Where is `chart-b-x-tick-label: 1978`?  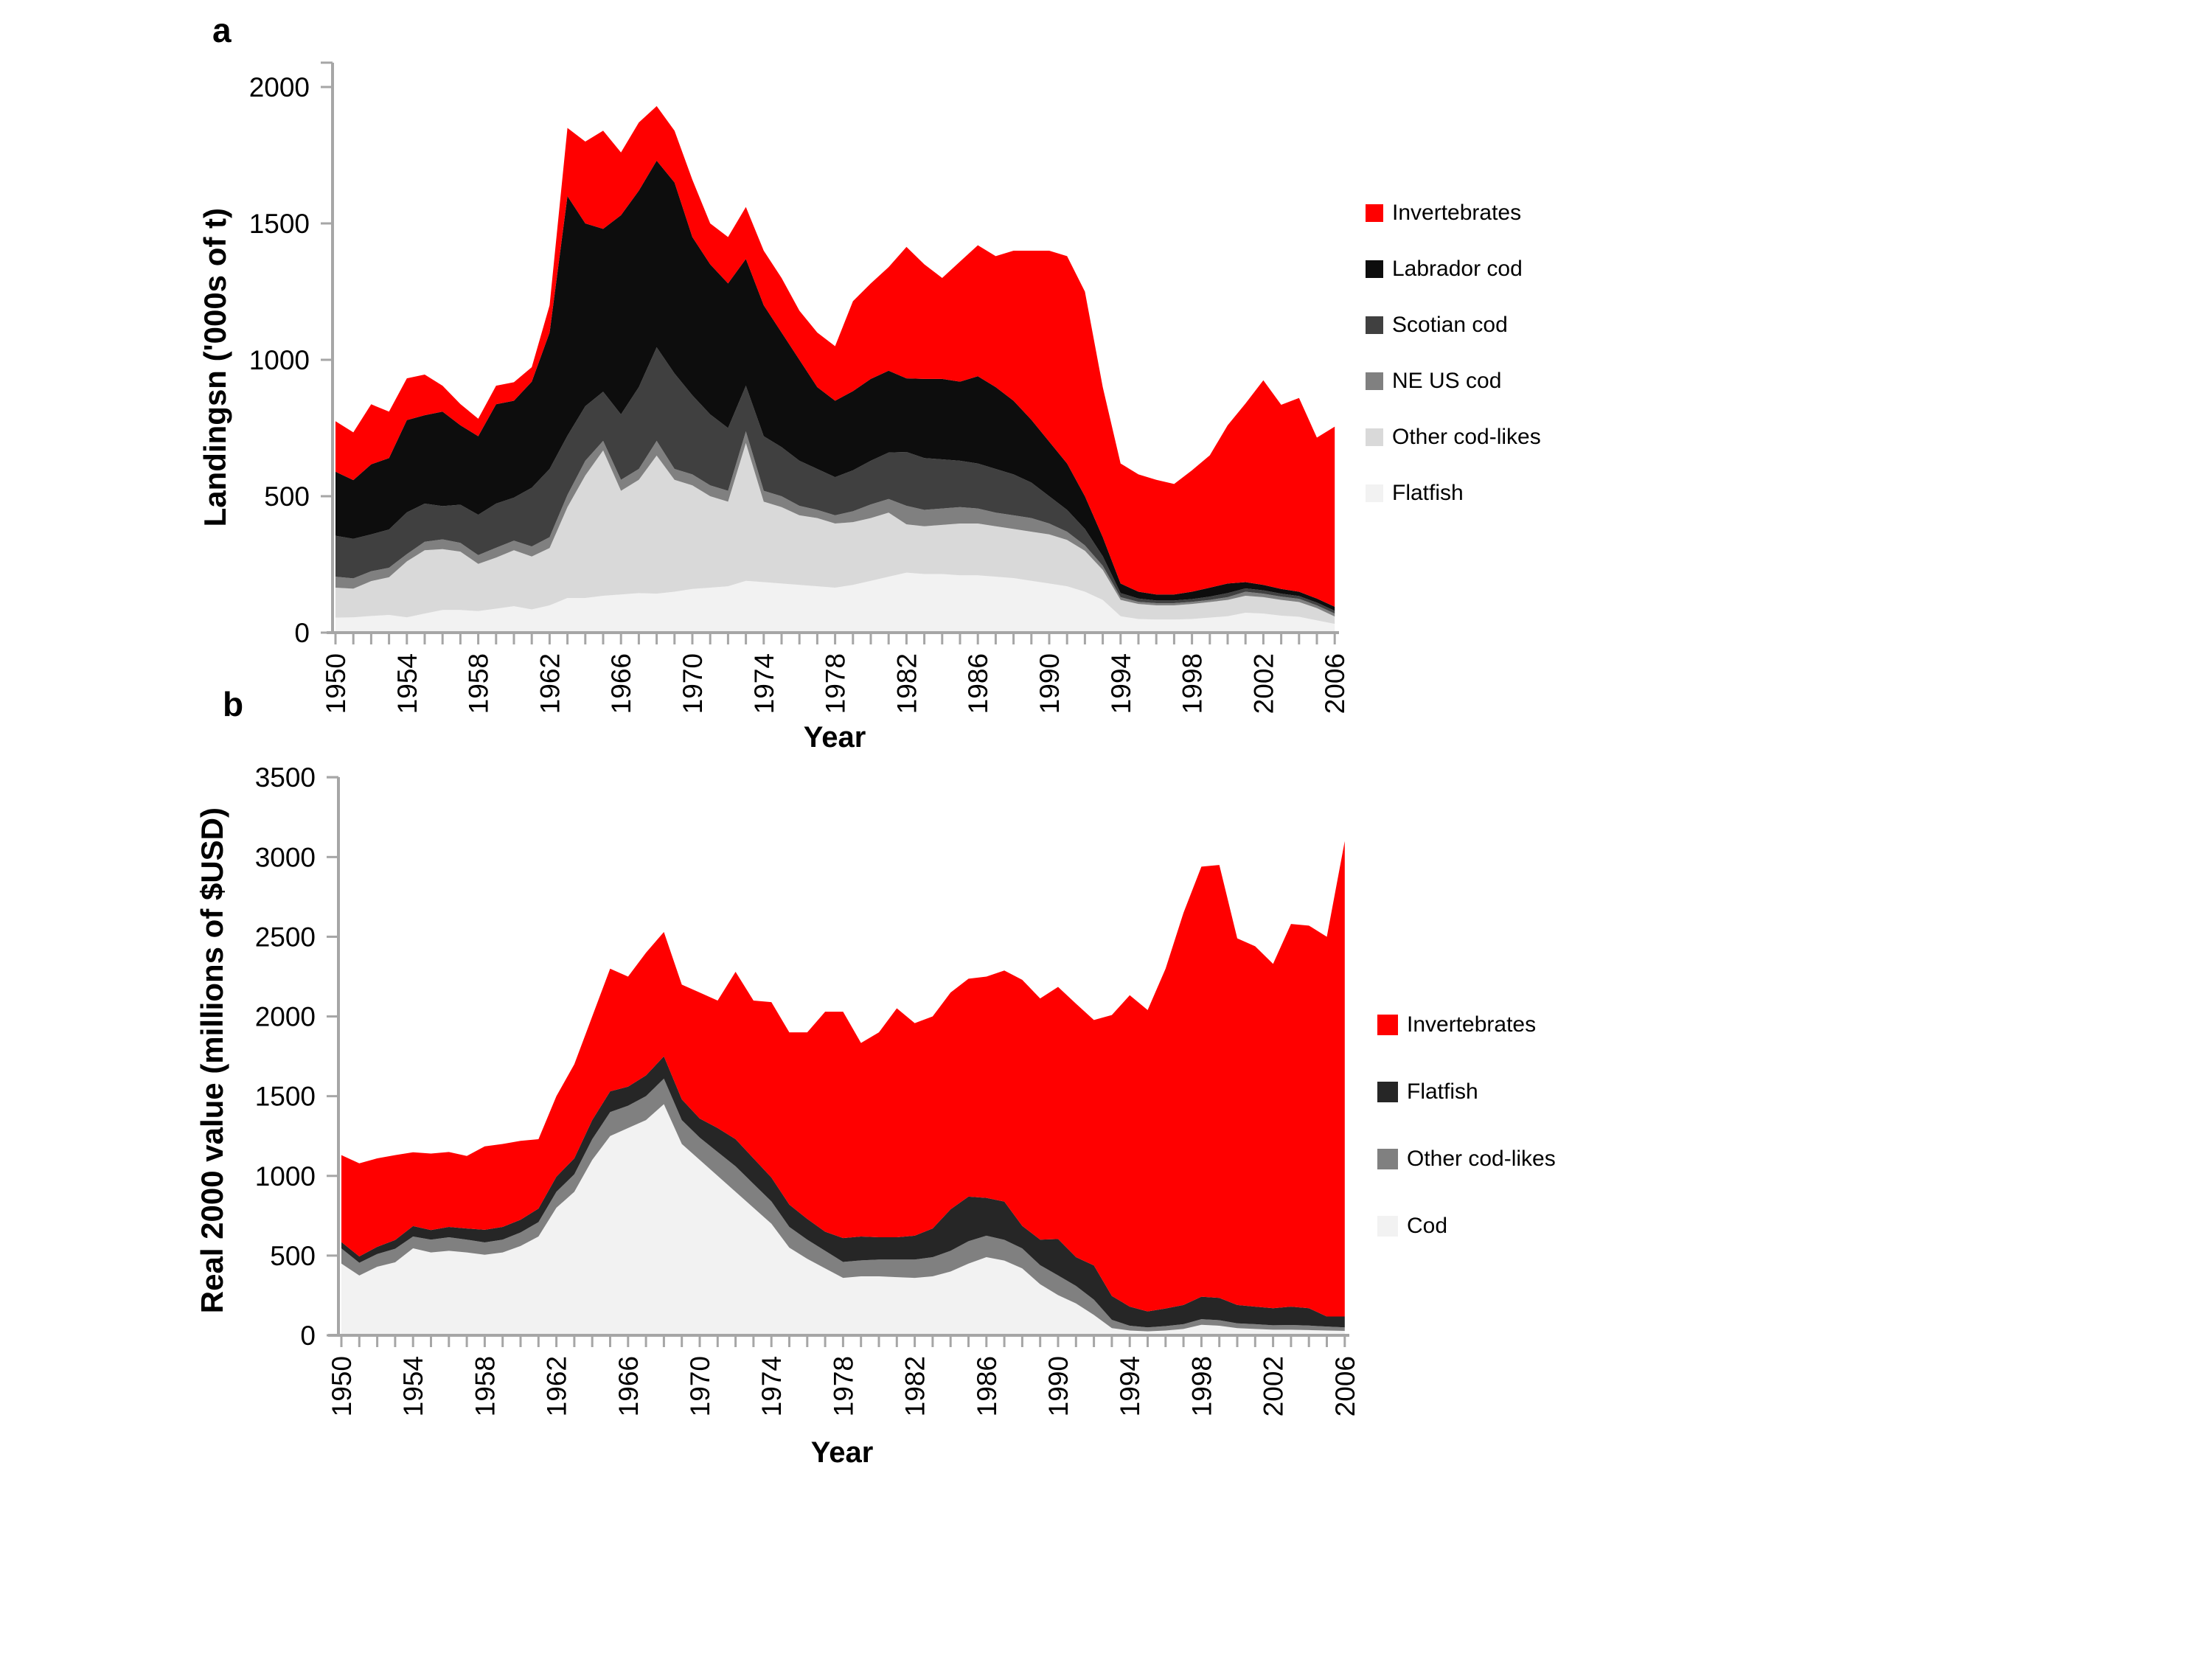 chart-b-x-tick-label: 1978 is located at coordinates (843, 1386).